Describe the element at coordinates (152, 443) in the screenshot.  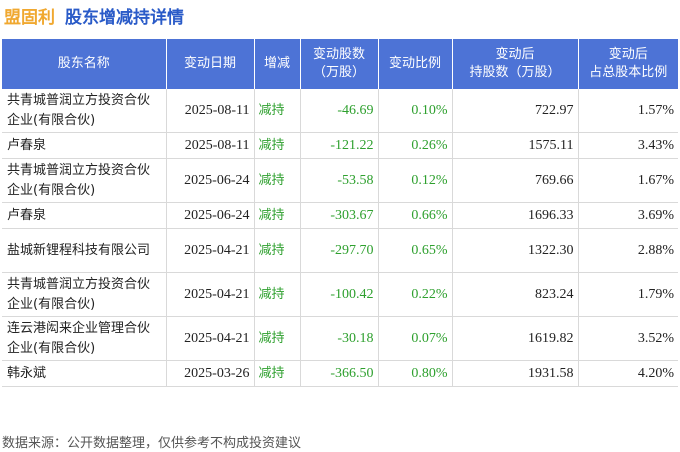
I see `data-source-note: 数据来源：公开数据整理，仅供参考不构成投资建议` at that location.